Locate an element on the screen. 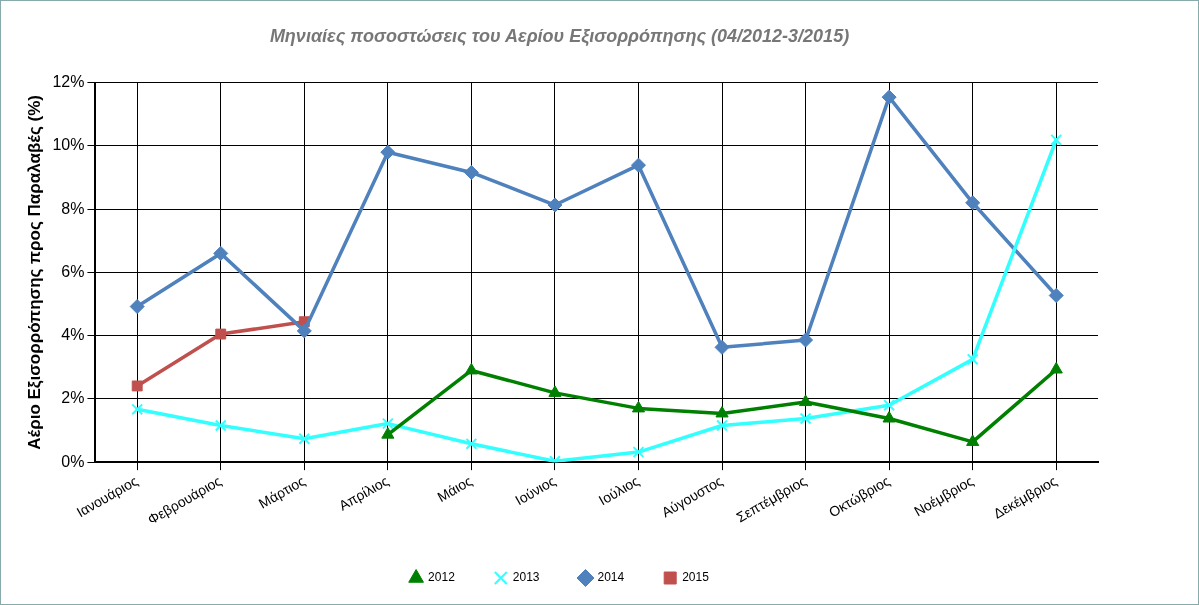 The height and width of the screenshot is (605, 1199). y-tick-label: 12% is located at coordinates (68, 82).